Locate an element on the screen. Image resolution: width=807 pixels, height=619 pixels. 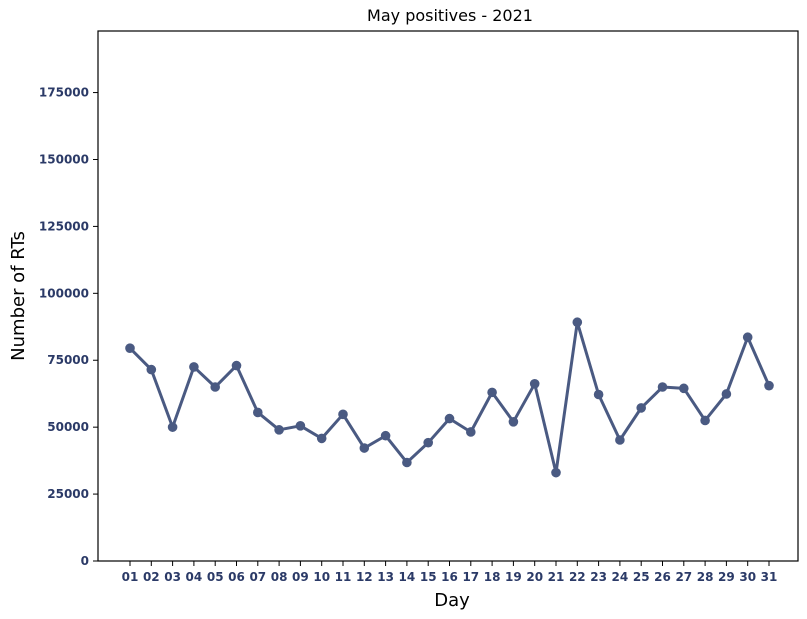
x-tick-label: 24 is located at coordinates (620, 577).